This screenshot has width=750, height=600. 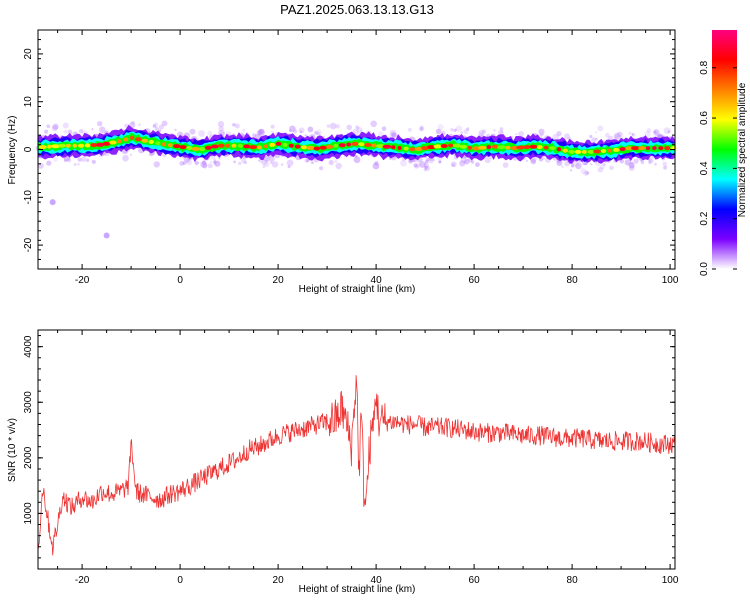 I want to click on snr-y-tick-label: 2000, so click(x=28, y=457).